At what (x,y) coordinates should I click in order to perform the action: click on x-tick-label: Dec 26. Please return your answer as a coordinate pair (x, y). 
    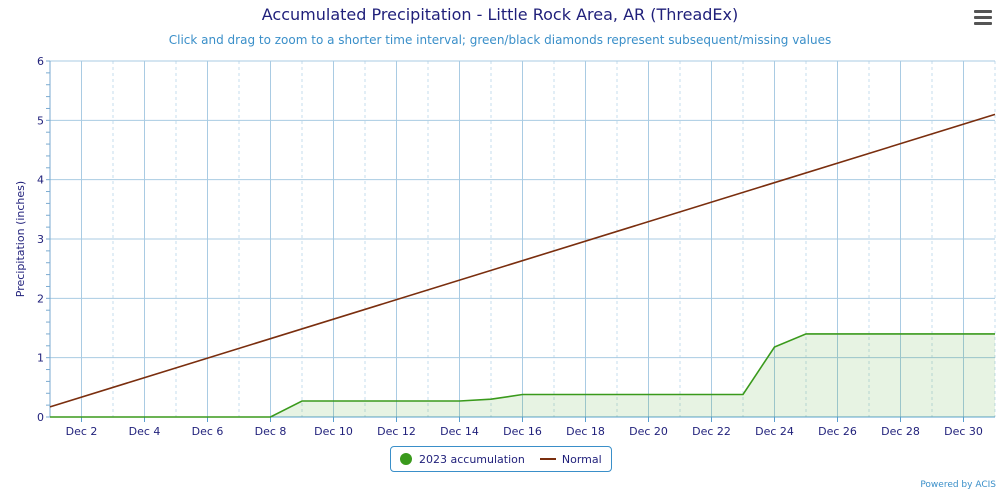
    Looking at the image, I should click on (837, 431).